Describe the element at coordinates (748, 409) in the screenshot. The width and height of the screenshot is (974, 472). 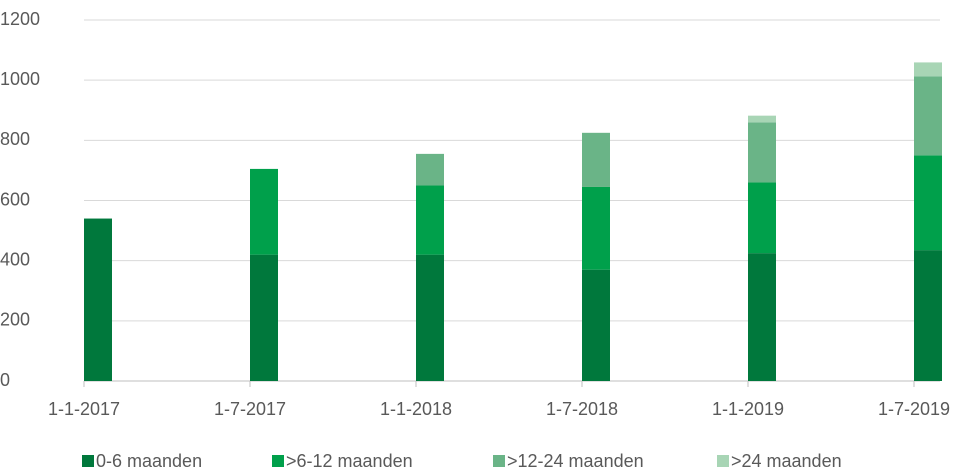
I see `x-tick-label: 1-1-2019` at that location.